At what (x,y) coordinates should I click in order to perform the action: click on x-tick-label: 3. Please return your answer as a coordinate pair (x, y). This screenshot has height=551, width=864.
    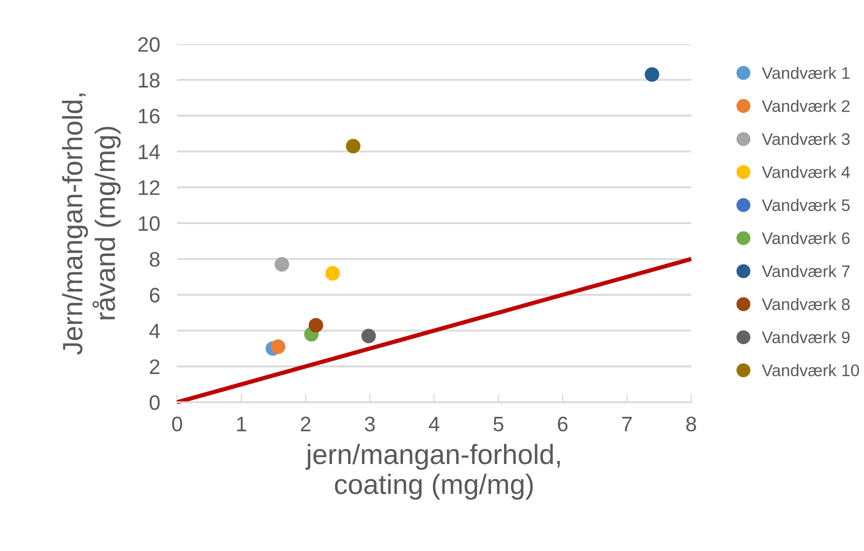
    Looking at the image, I should click on (369, 424).